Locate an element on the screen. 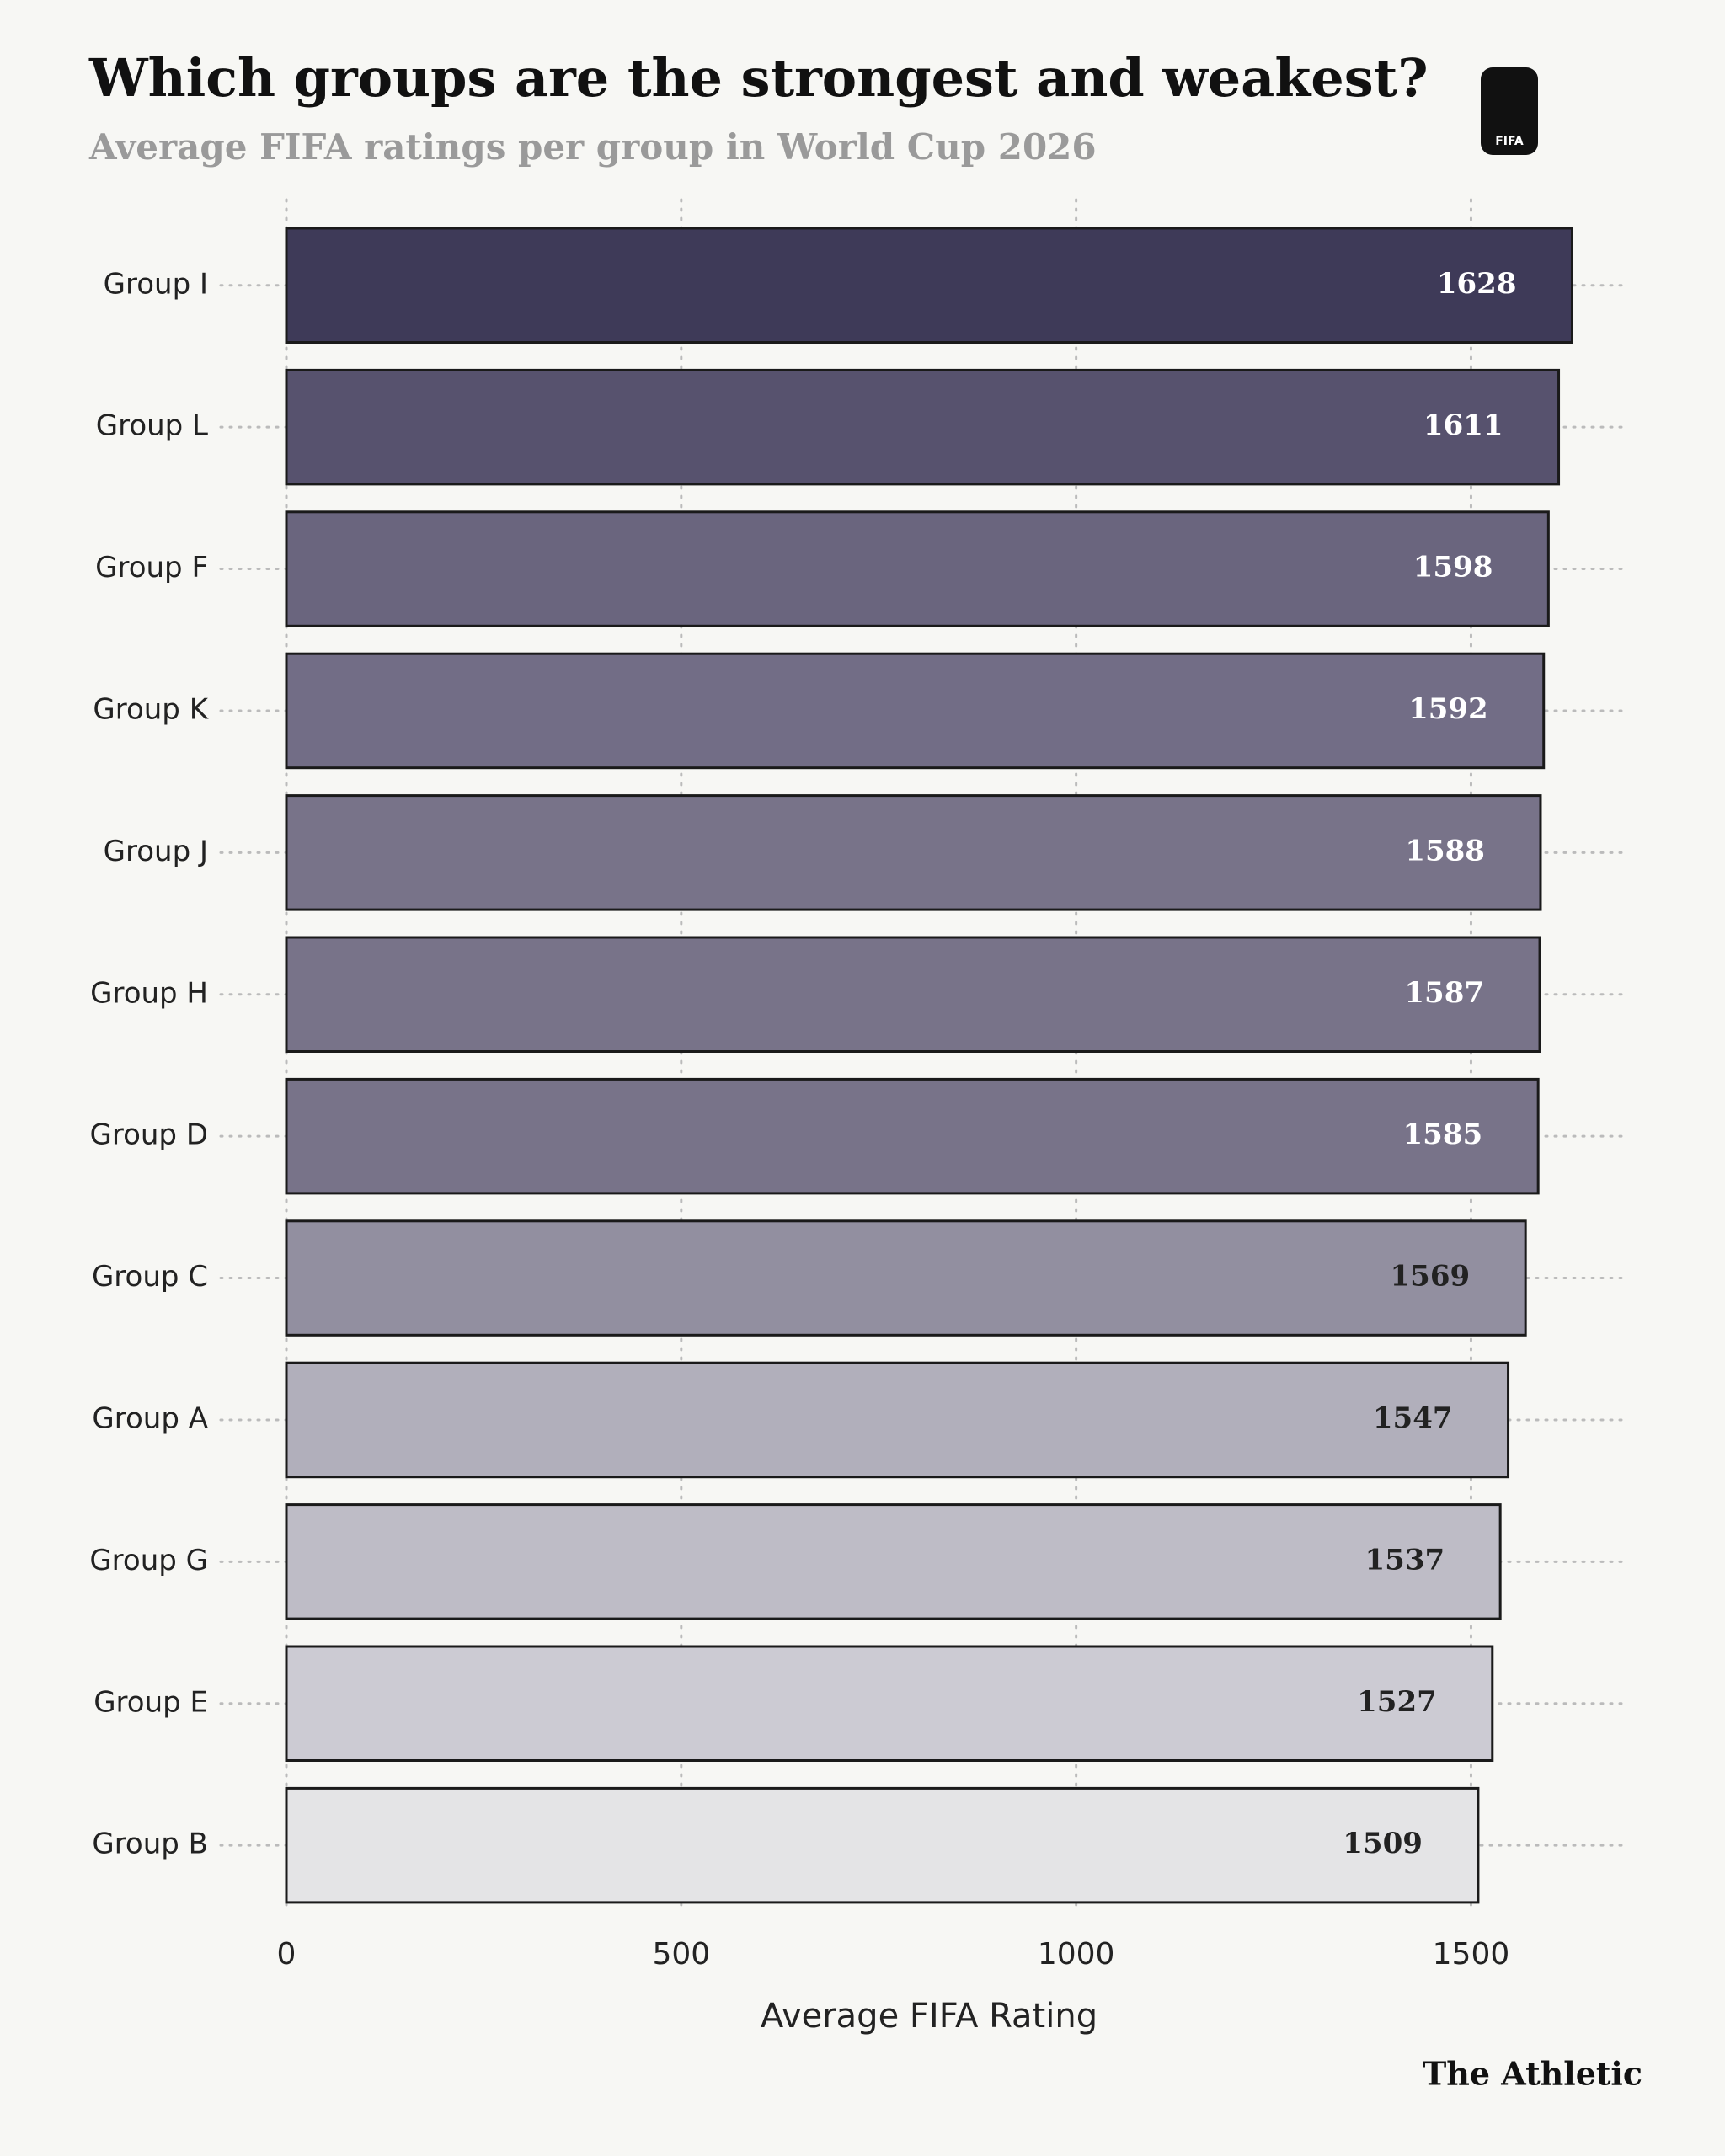  x-tick-label: 0 is located at coordinates (286, 1954).